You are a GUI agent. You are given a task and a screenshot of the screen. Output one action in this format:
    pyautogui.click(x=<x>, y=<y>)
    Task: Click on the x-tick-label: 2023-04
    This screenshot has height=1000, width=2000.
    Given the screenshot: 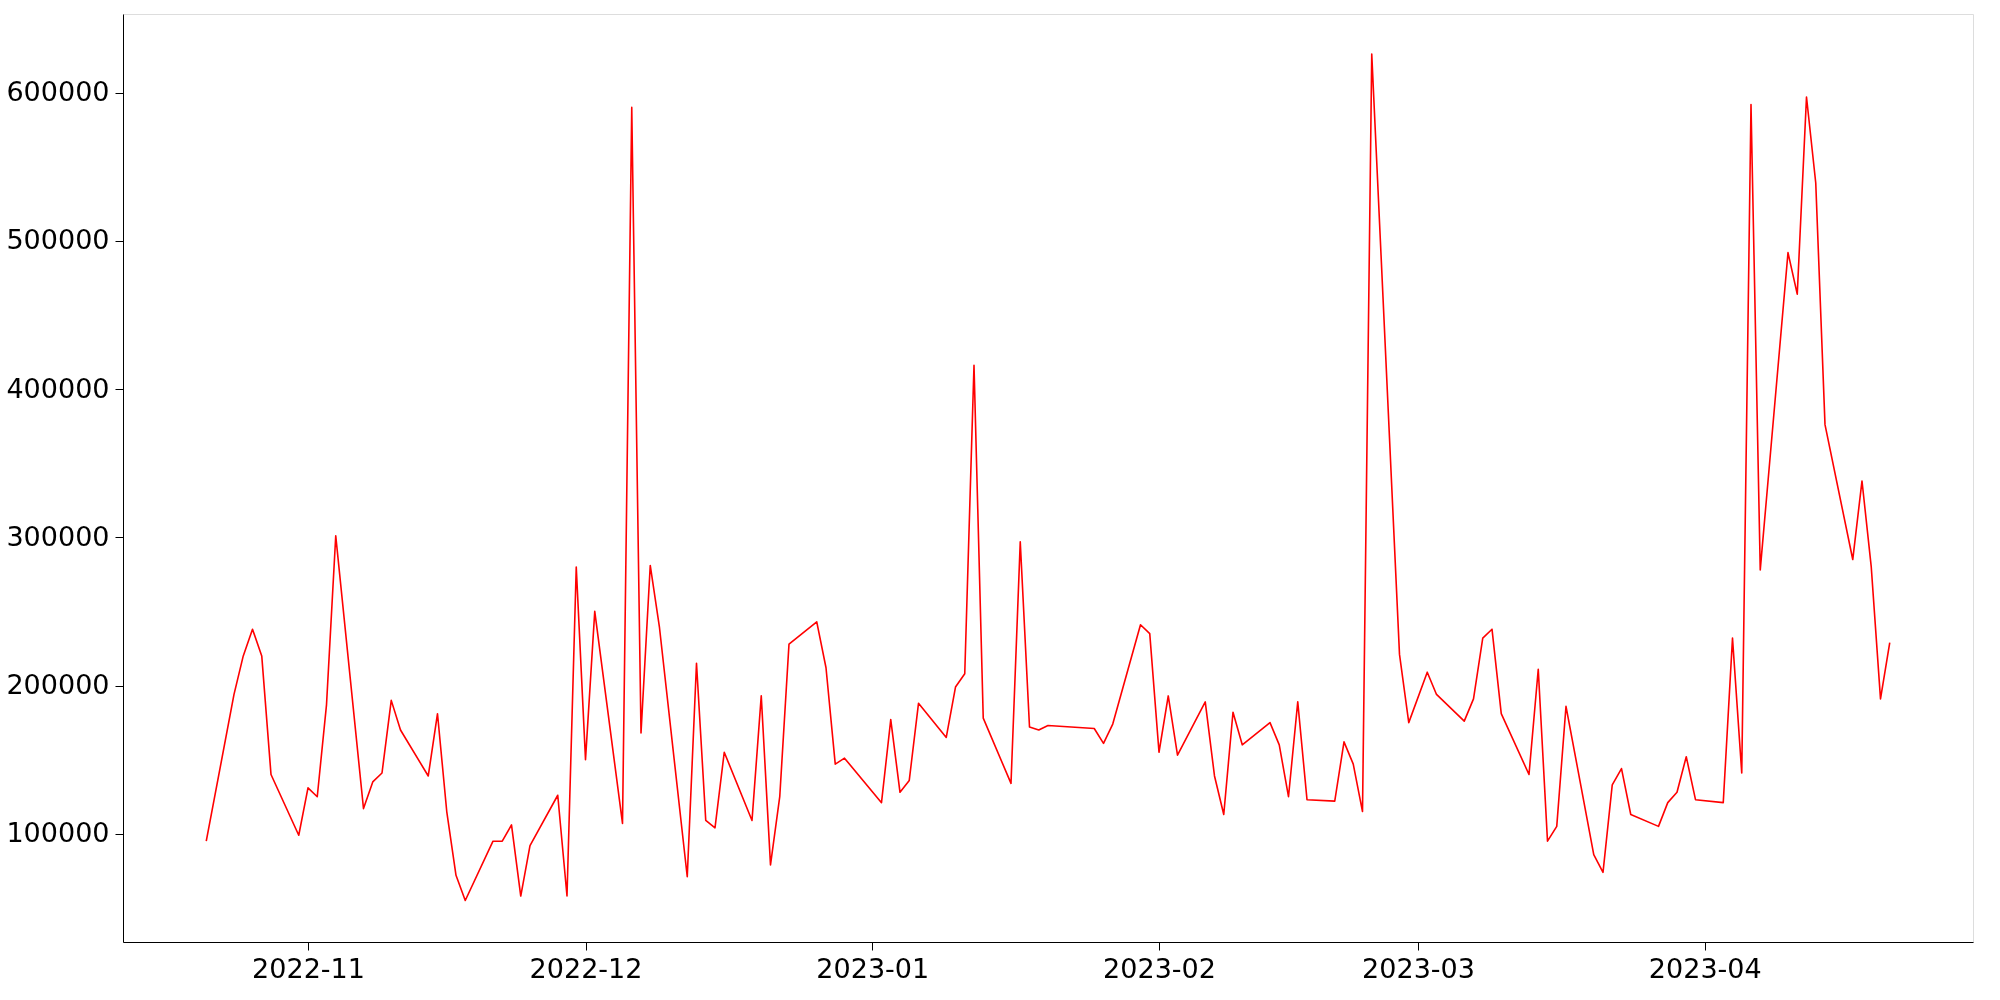 What is the action you would take?
    pyautogui.click(x=1705, y=968)
    